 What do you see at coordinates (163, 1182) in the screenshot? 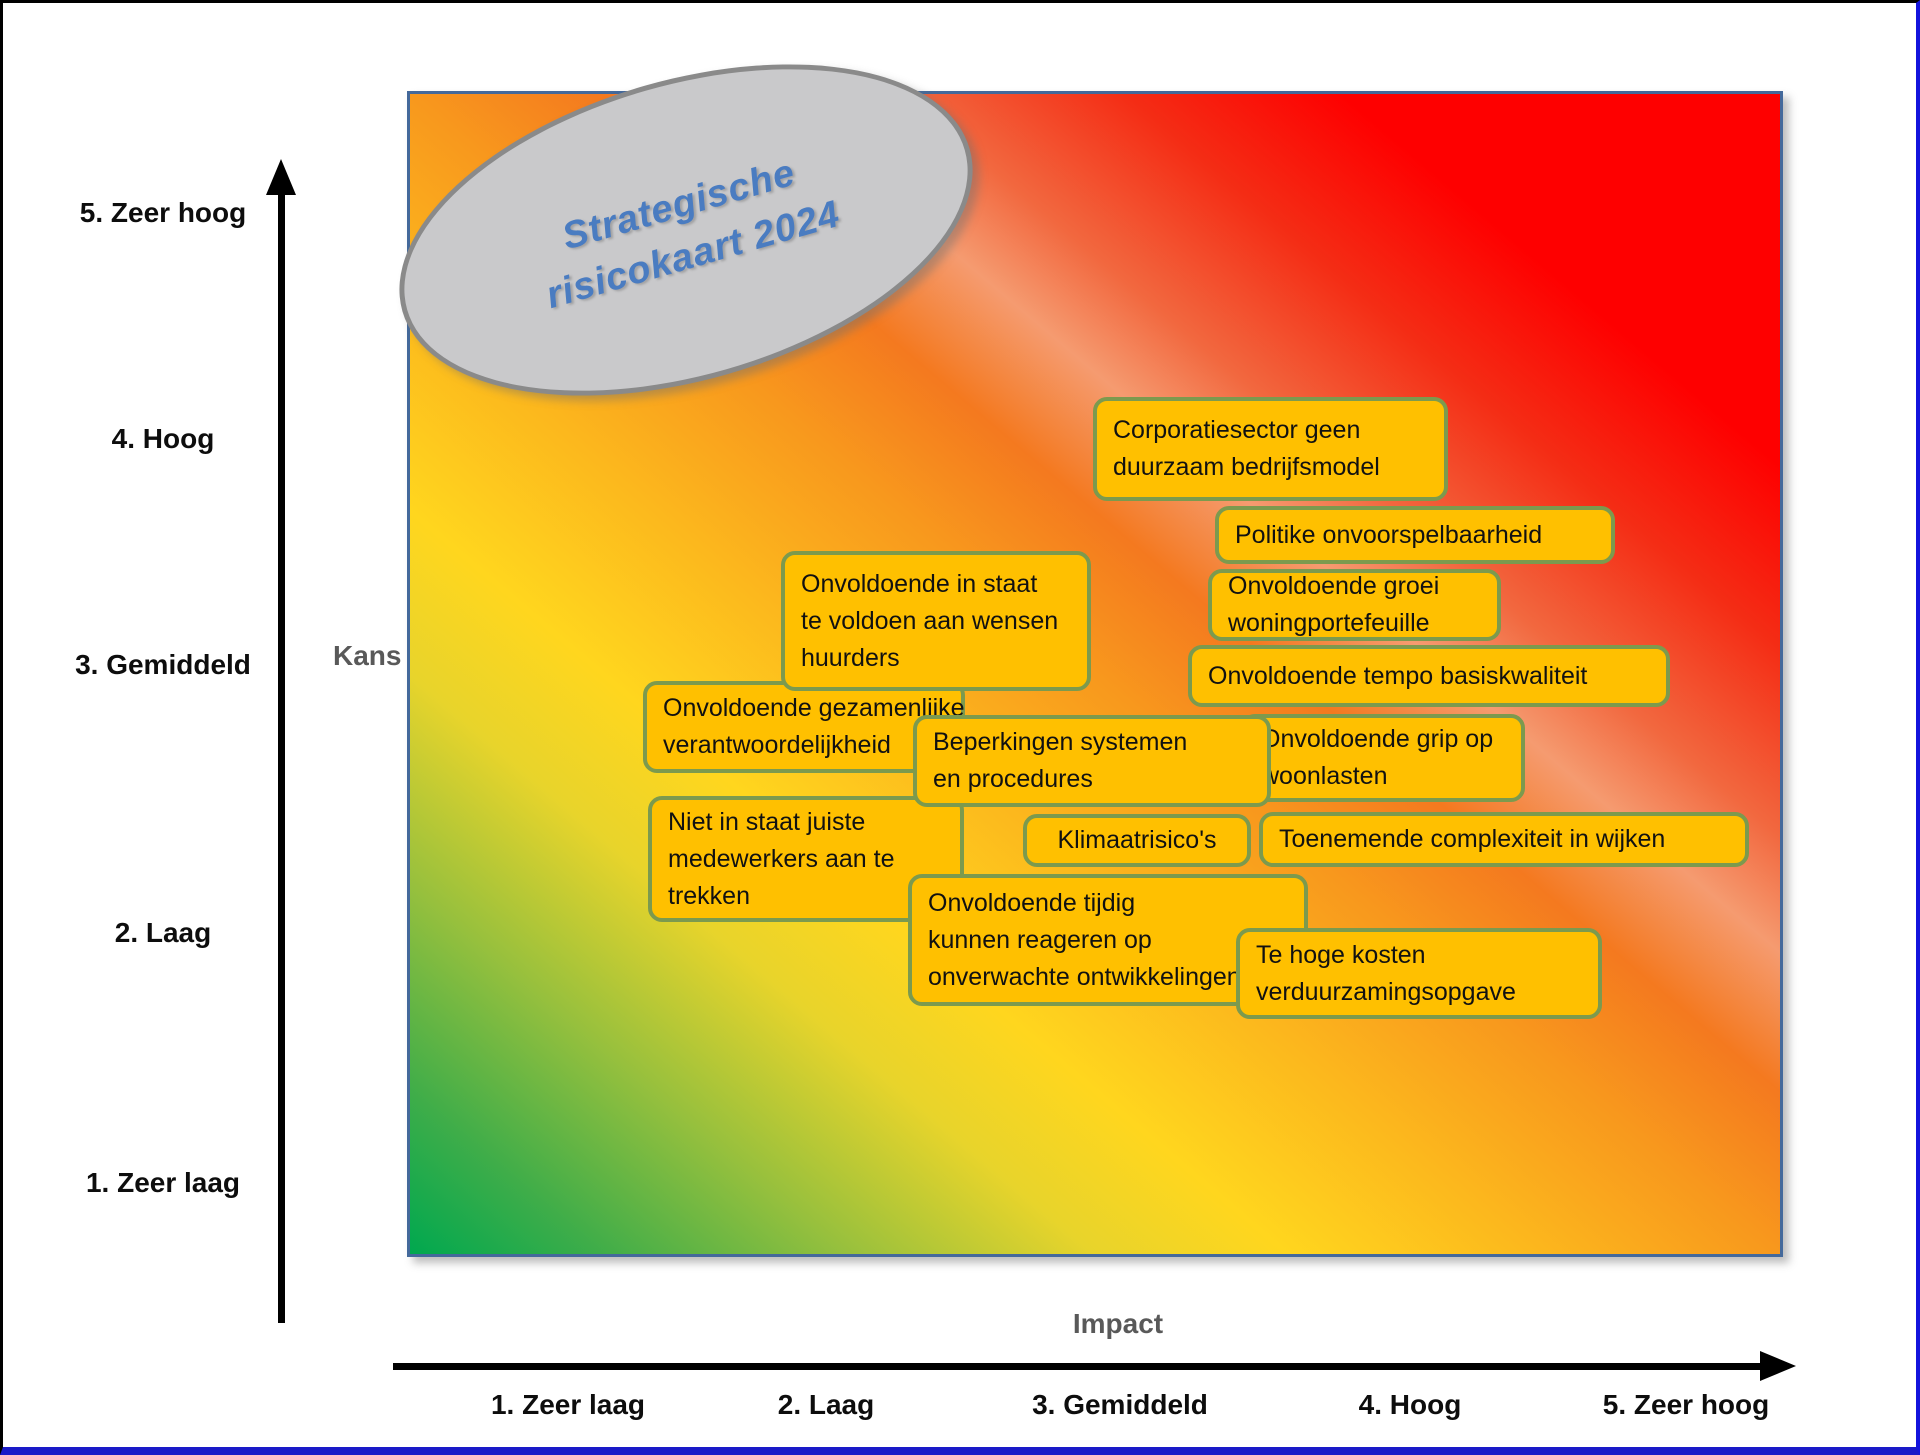
I see `y-tick-1-zeer-laag: 1. Zeer laag` at bounding box center [163, 1182].